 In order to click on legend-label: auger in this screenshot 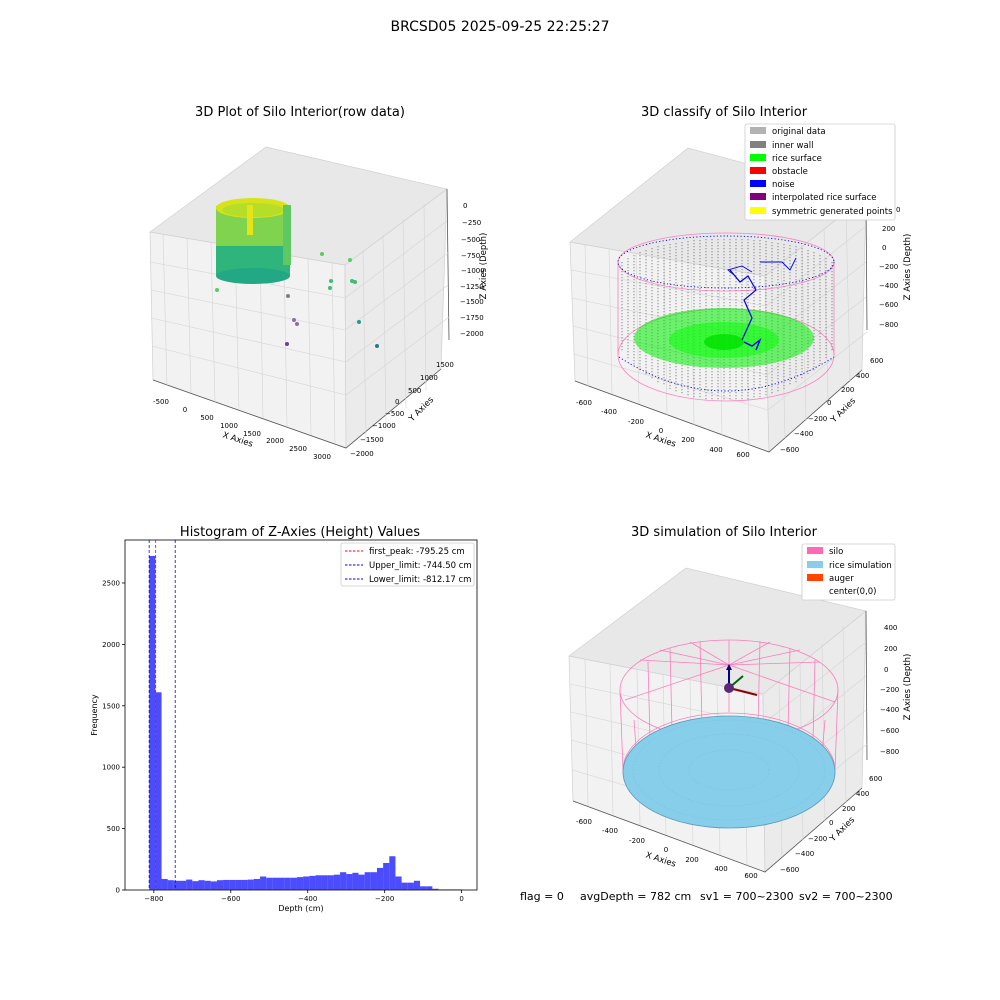, I will do `click(841, 579)`.